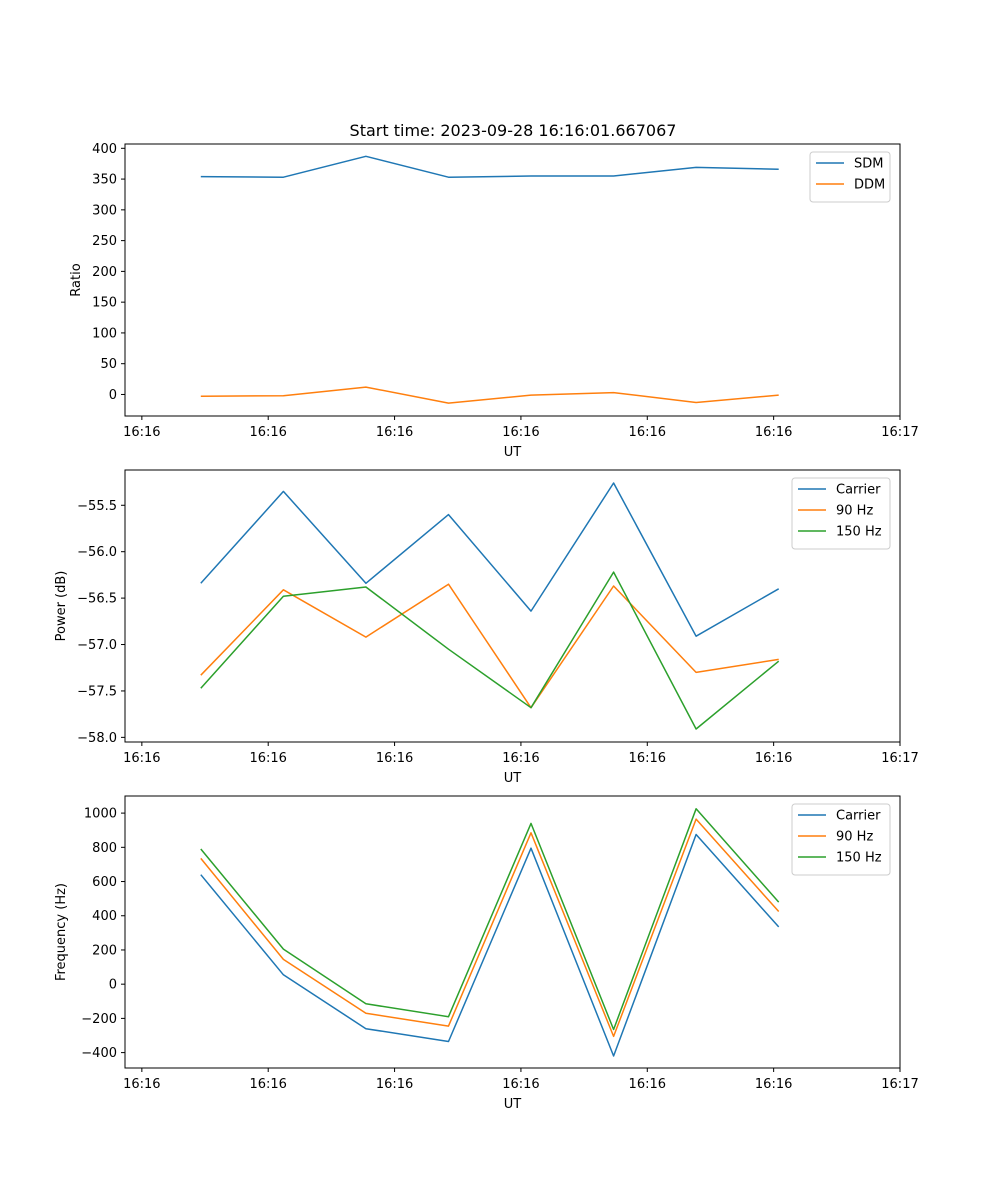 This screenshot has height=1200, width=1000. Describe the element at coordinates (97, 506) in the screenshot. I see `y-tick-label: −55.5` at that location.